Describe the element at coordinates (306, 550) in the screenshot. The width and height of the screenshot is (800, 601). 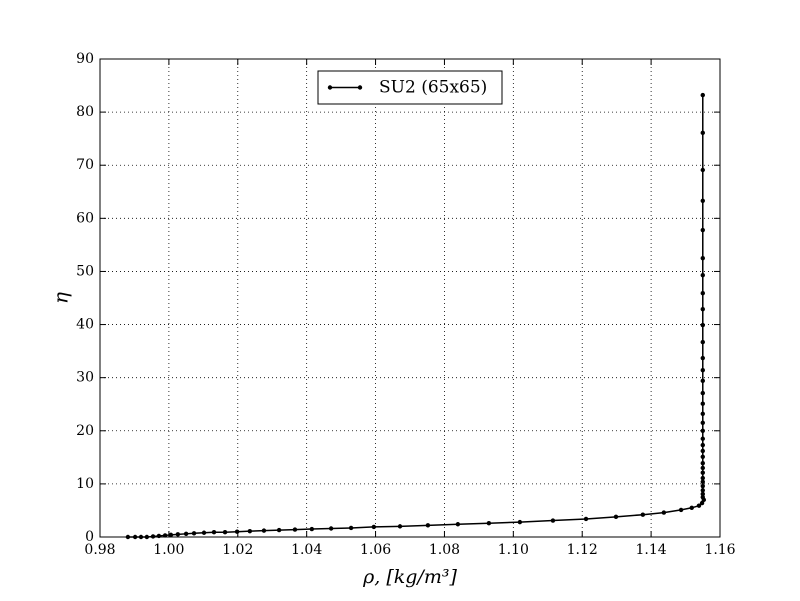
I see `x-tick-label: 1.04` at that location.